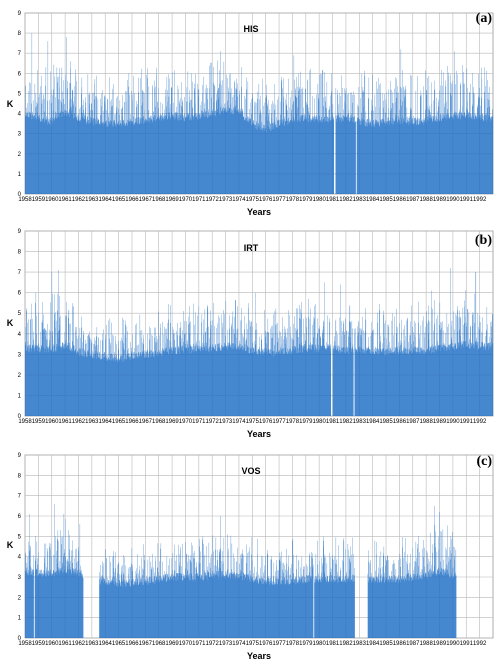  Describe the element at coordinates (172, 422) in the screenshot. I see `x-tick-label: 1969` at that location.